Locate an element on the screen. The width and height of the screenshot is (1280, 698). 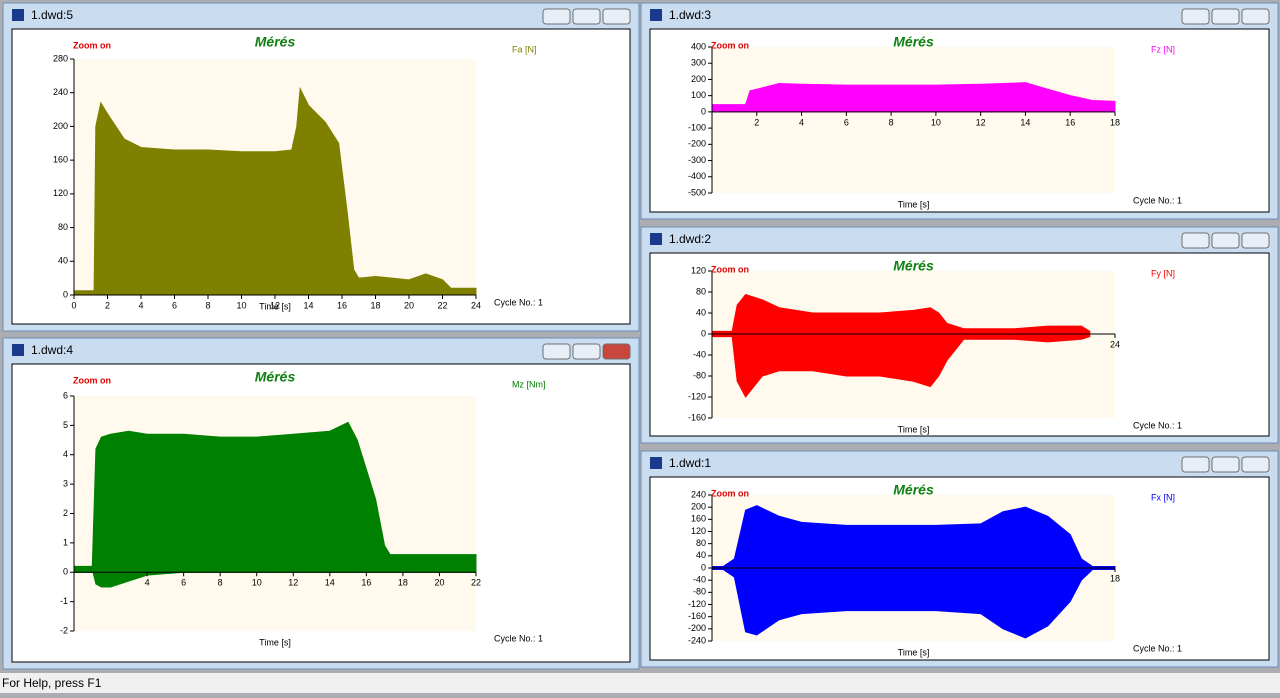
y-tick-label: 5 is located at coordinates (65, 425).